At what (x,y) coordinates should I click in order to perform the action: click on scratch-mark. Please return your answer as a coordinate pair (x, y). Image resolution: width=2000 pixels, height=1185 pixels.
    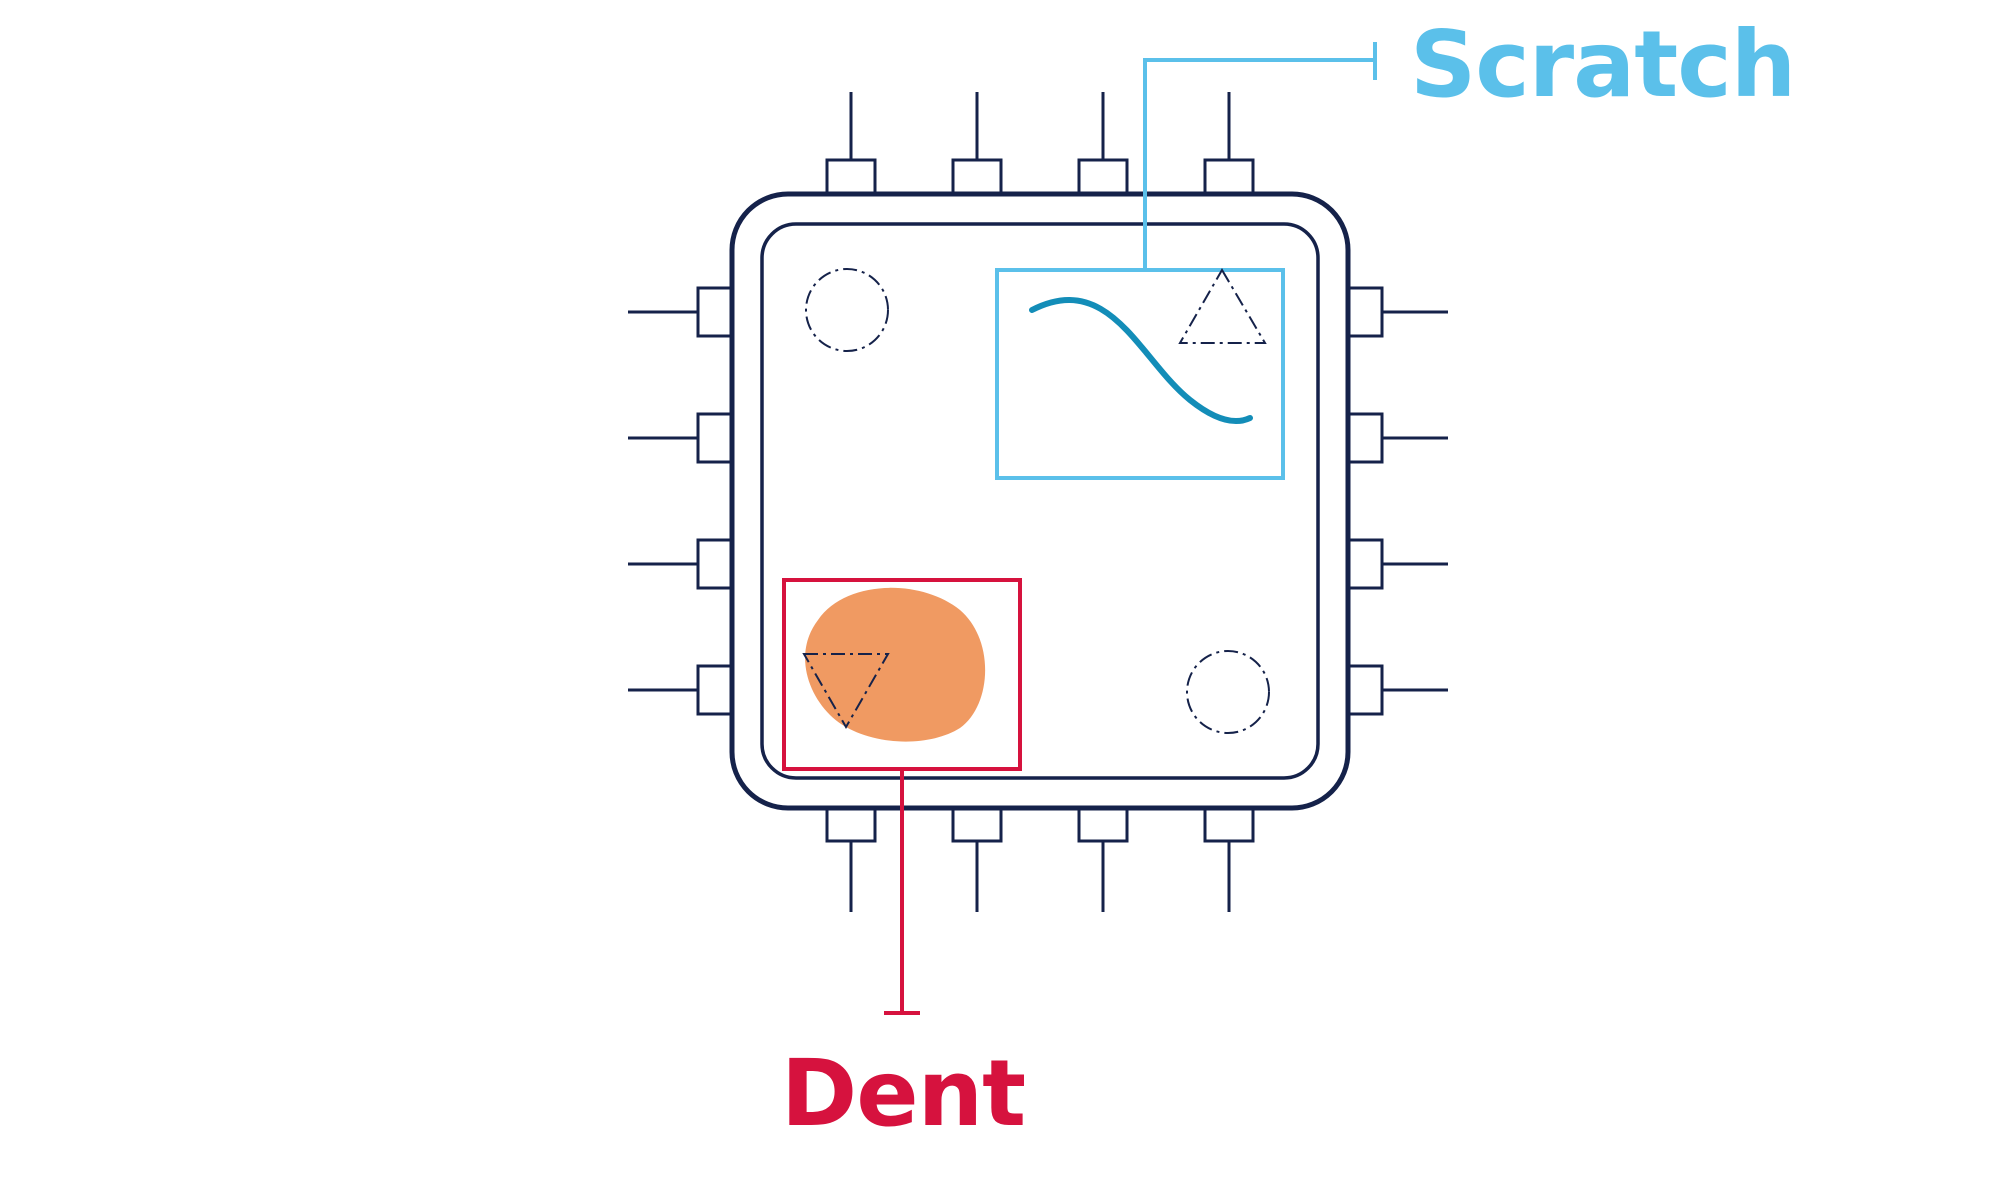
    Looking at the image, I should click on (1141, 360).